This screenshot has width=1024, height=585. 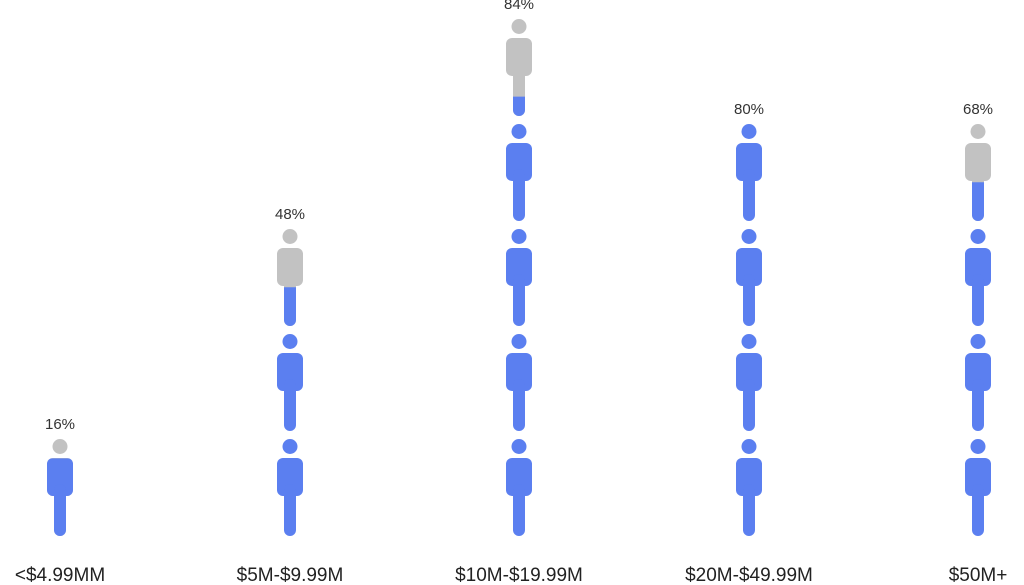 What do you see at coordinates (290, 575) in the screenshot?
I see `category-label: $5M-$9.99M` at bounding box center [290, 575].